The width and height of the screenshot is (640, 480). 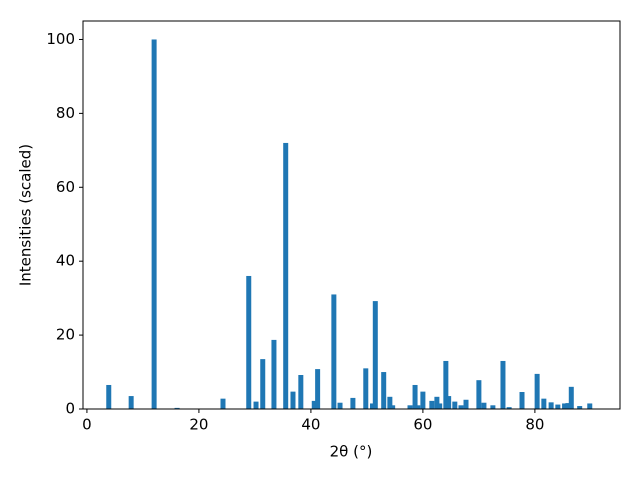 I want to click on x-axis-label: 2θ (°), so click(x=351, y=452).